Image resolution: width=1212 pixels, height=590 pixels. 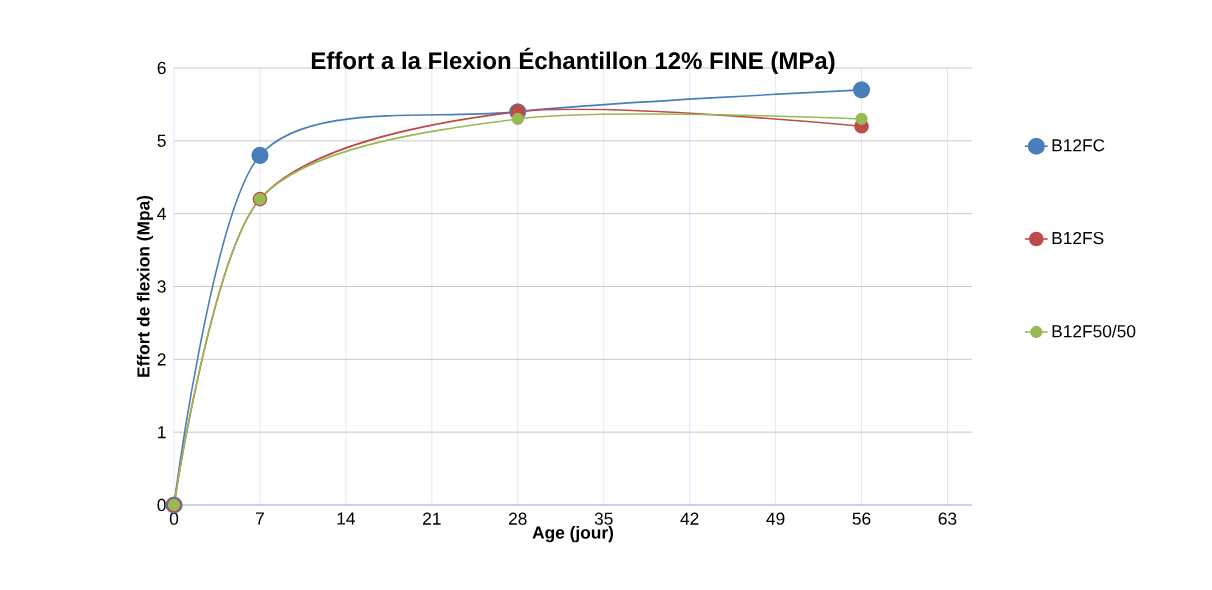 I want to click on x-tick-label: 14, so click(x=346, y=518).